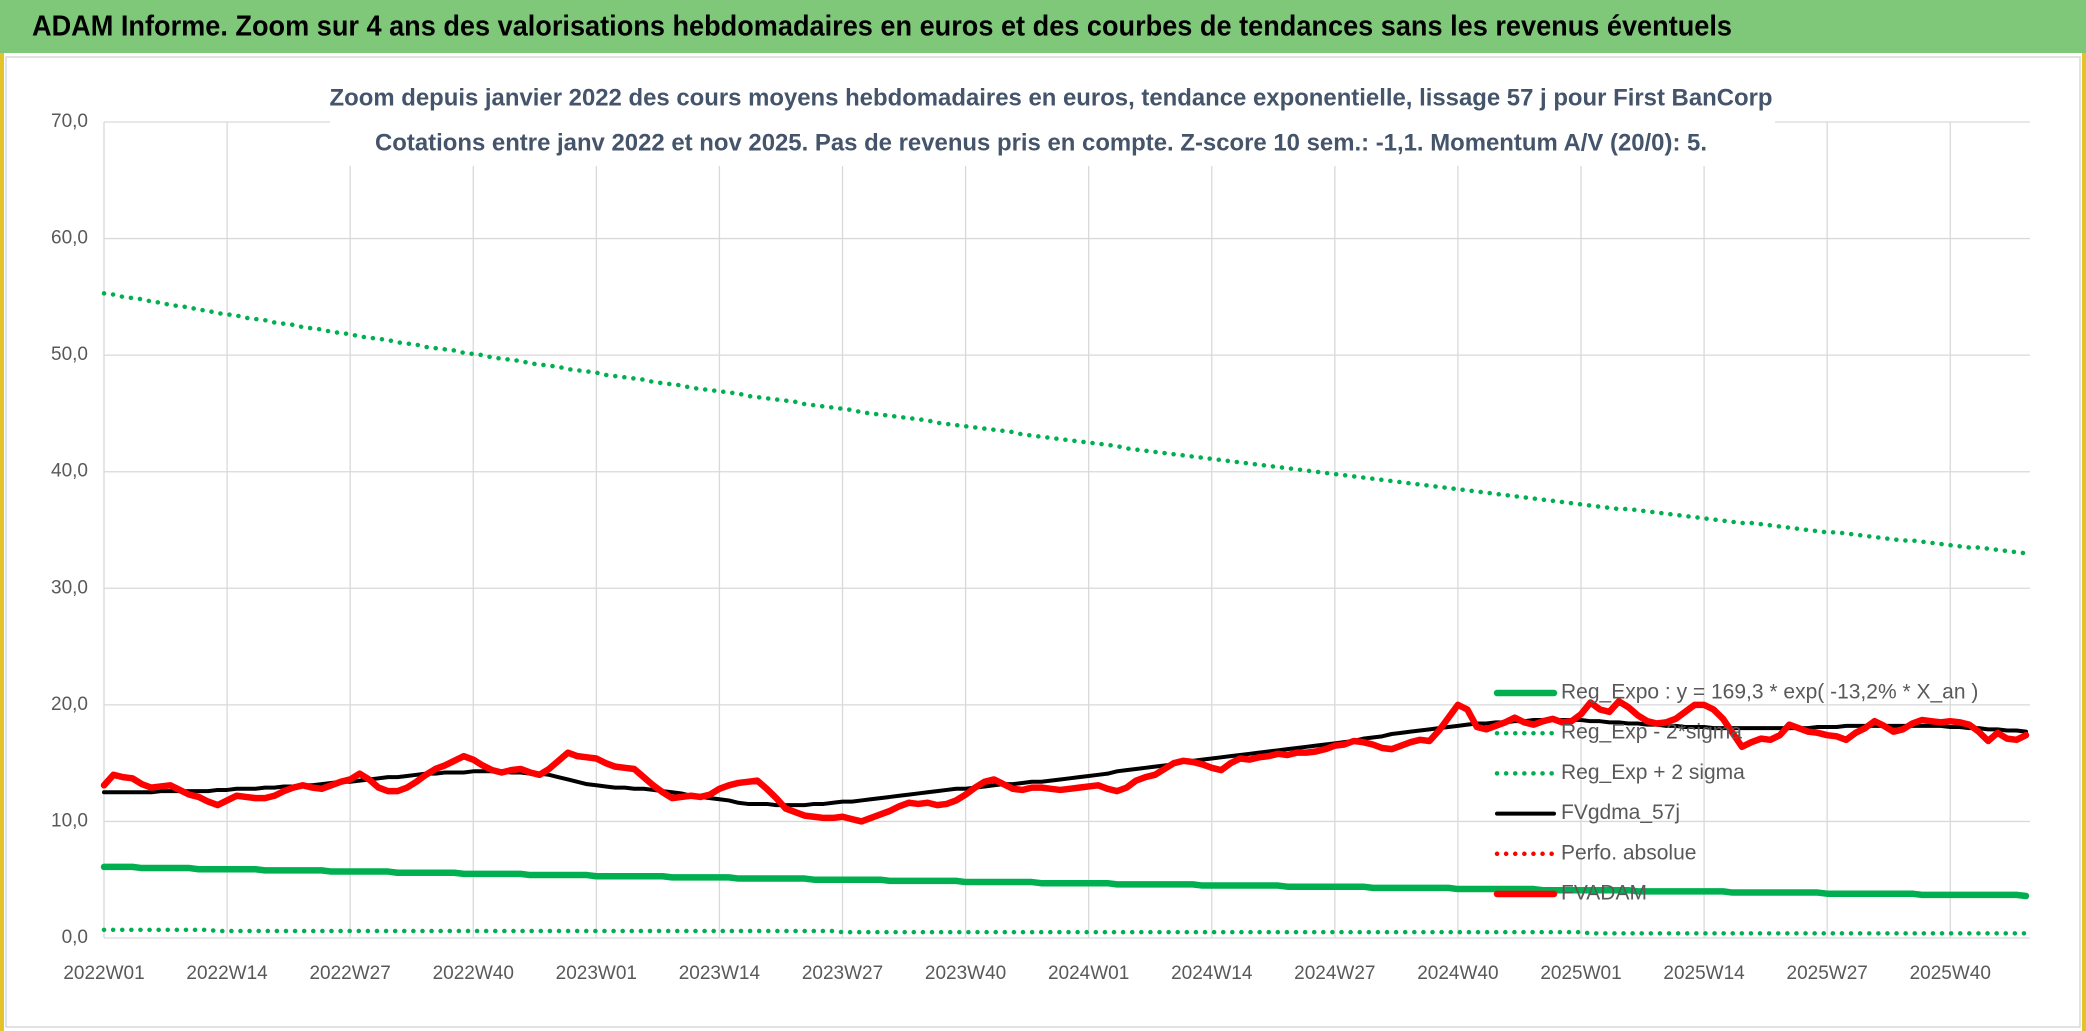 This screenshot has height=1031, width=2086. I want to click on x-tick-label: 2024W14, so click(1212, 973).